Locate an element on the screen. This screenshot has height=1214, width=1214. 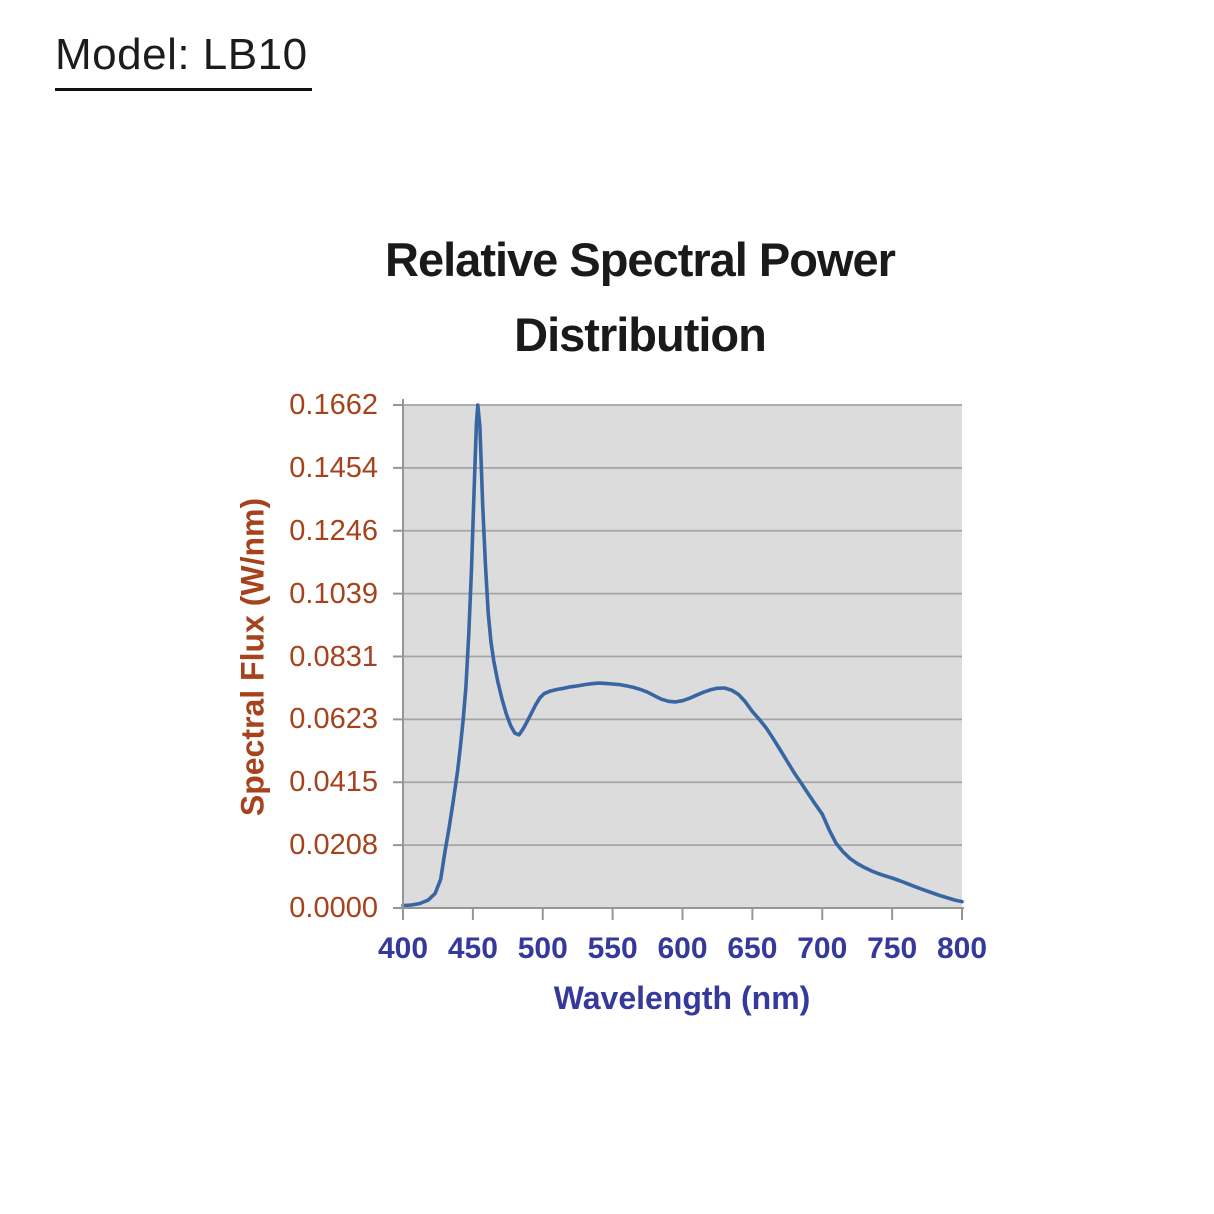
y-tick-label: 0.0831 is located at coordinates (333, 656).